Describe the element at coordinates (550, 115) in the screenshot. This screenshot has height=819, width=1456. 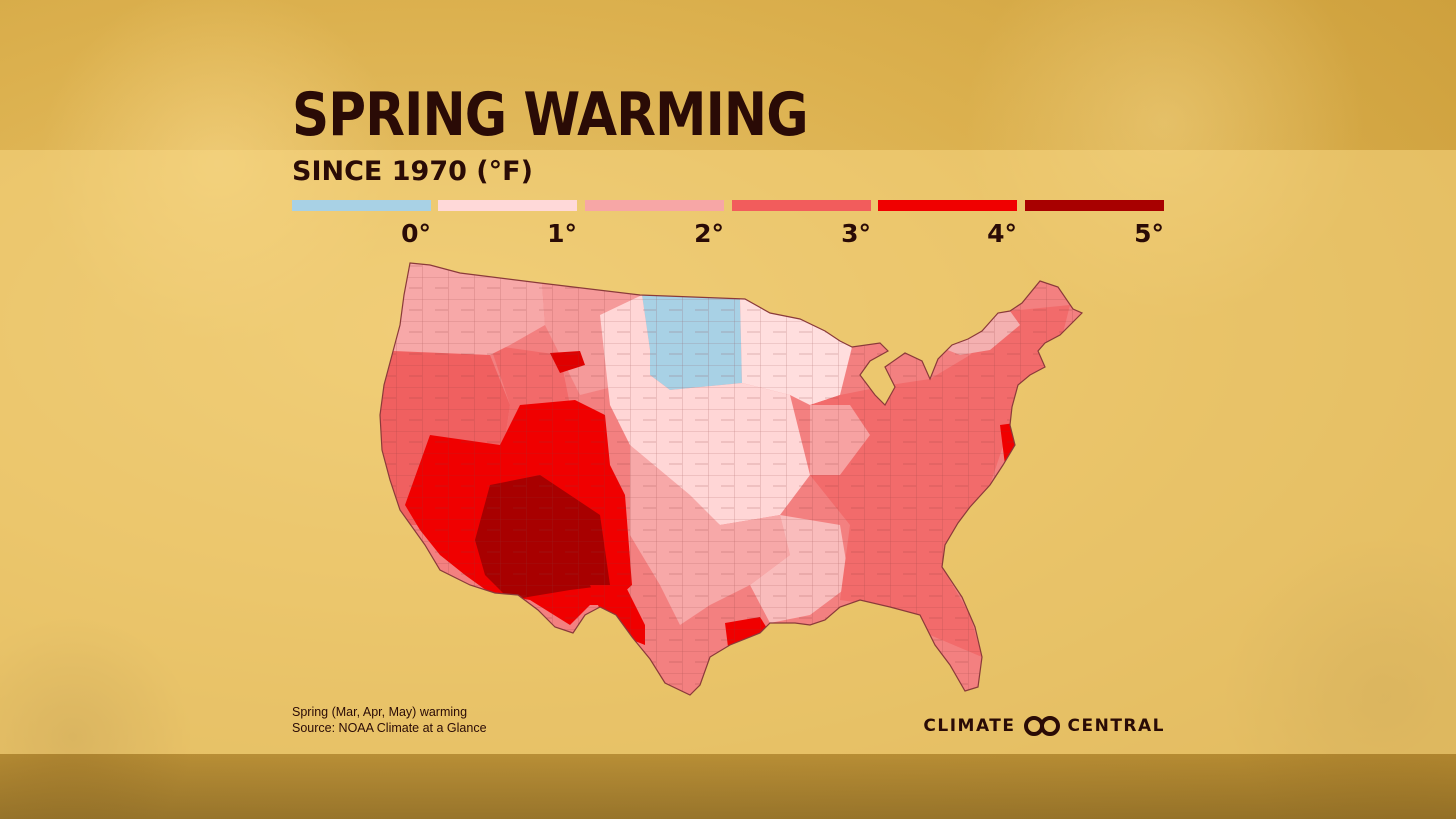
I see `page-title: SPRING WARMING` at that location.